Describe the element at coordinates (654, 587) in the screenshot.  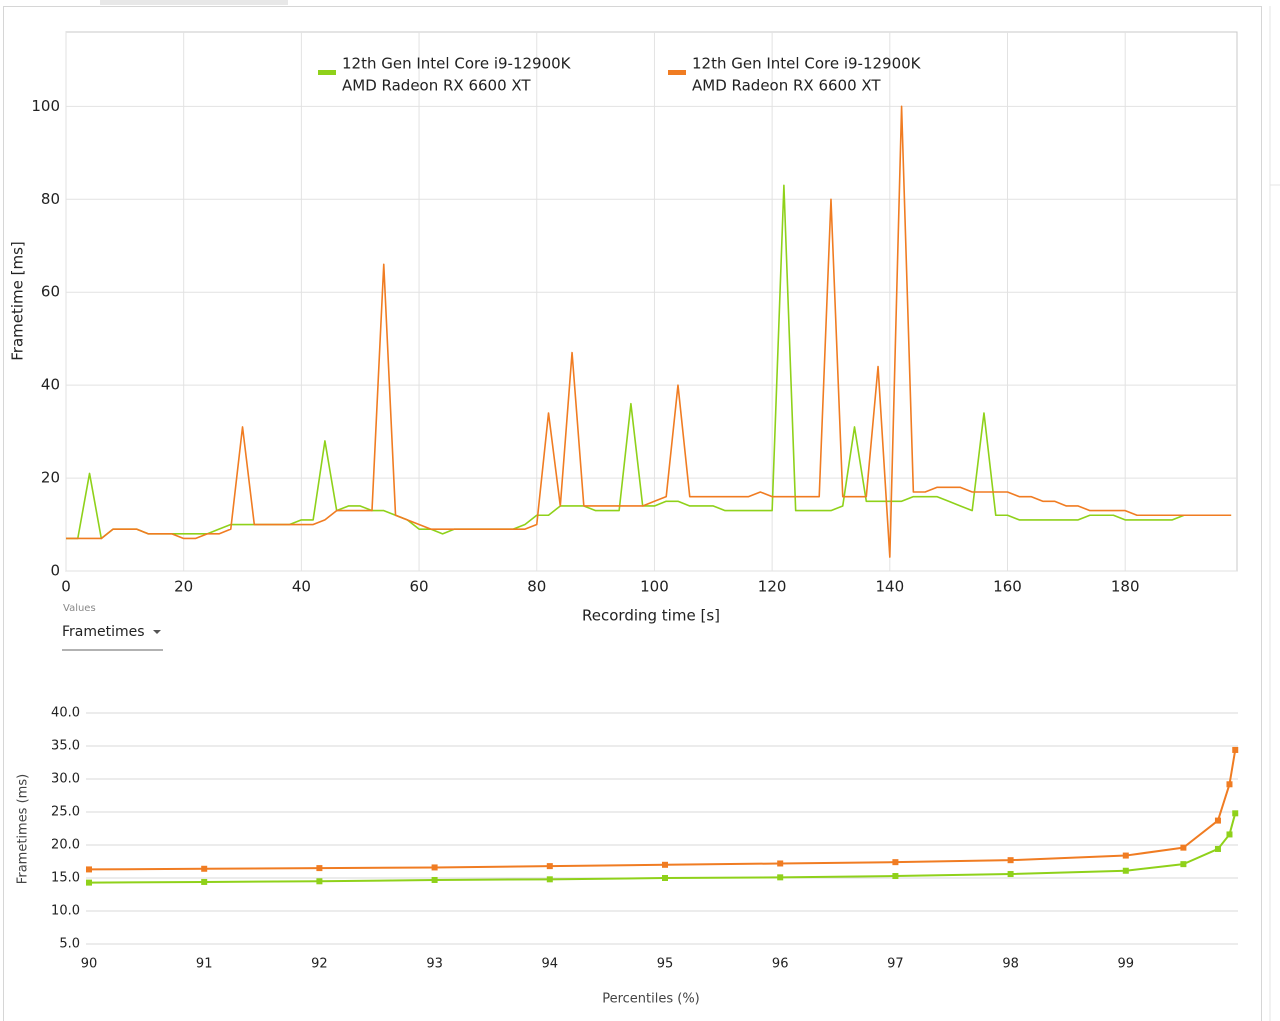
I see `x-tick-label: 100` at that location.